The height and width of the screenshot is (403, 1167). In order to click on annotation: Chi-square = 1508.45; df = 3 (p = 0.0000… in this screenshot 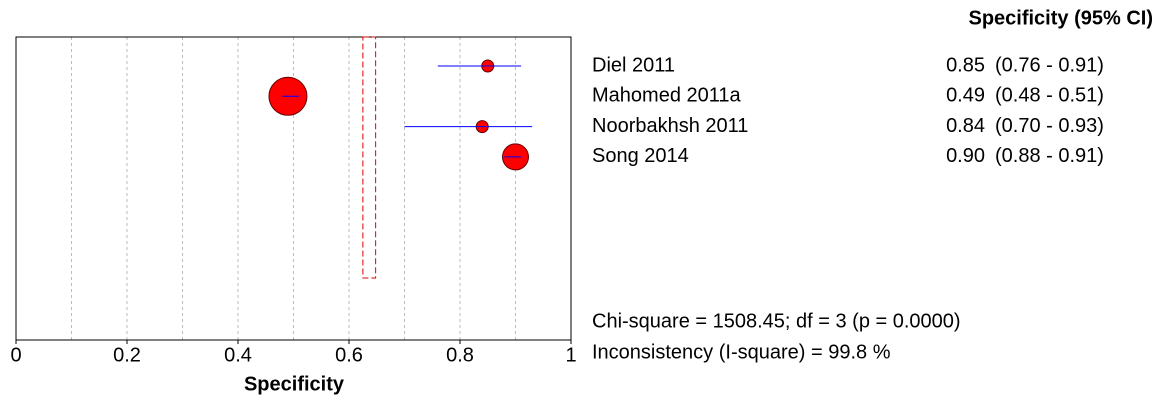, I will do `click(776, 321)`.